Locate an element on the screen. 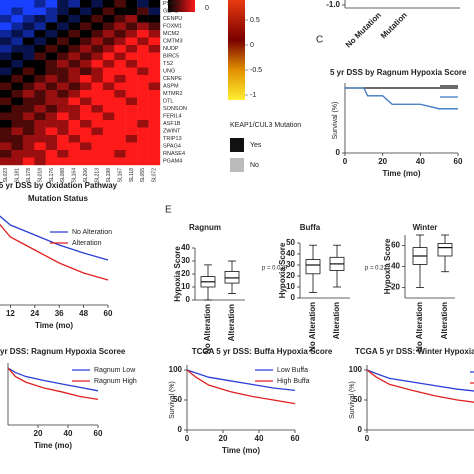  gene-label: MCM2 is located at coordinates (171, 34).